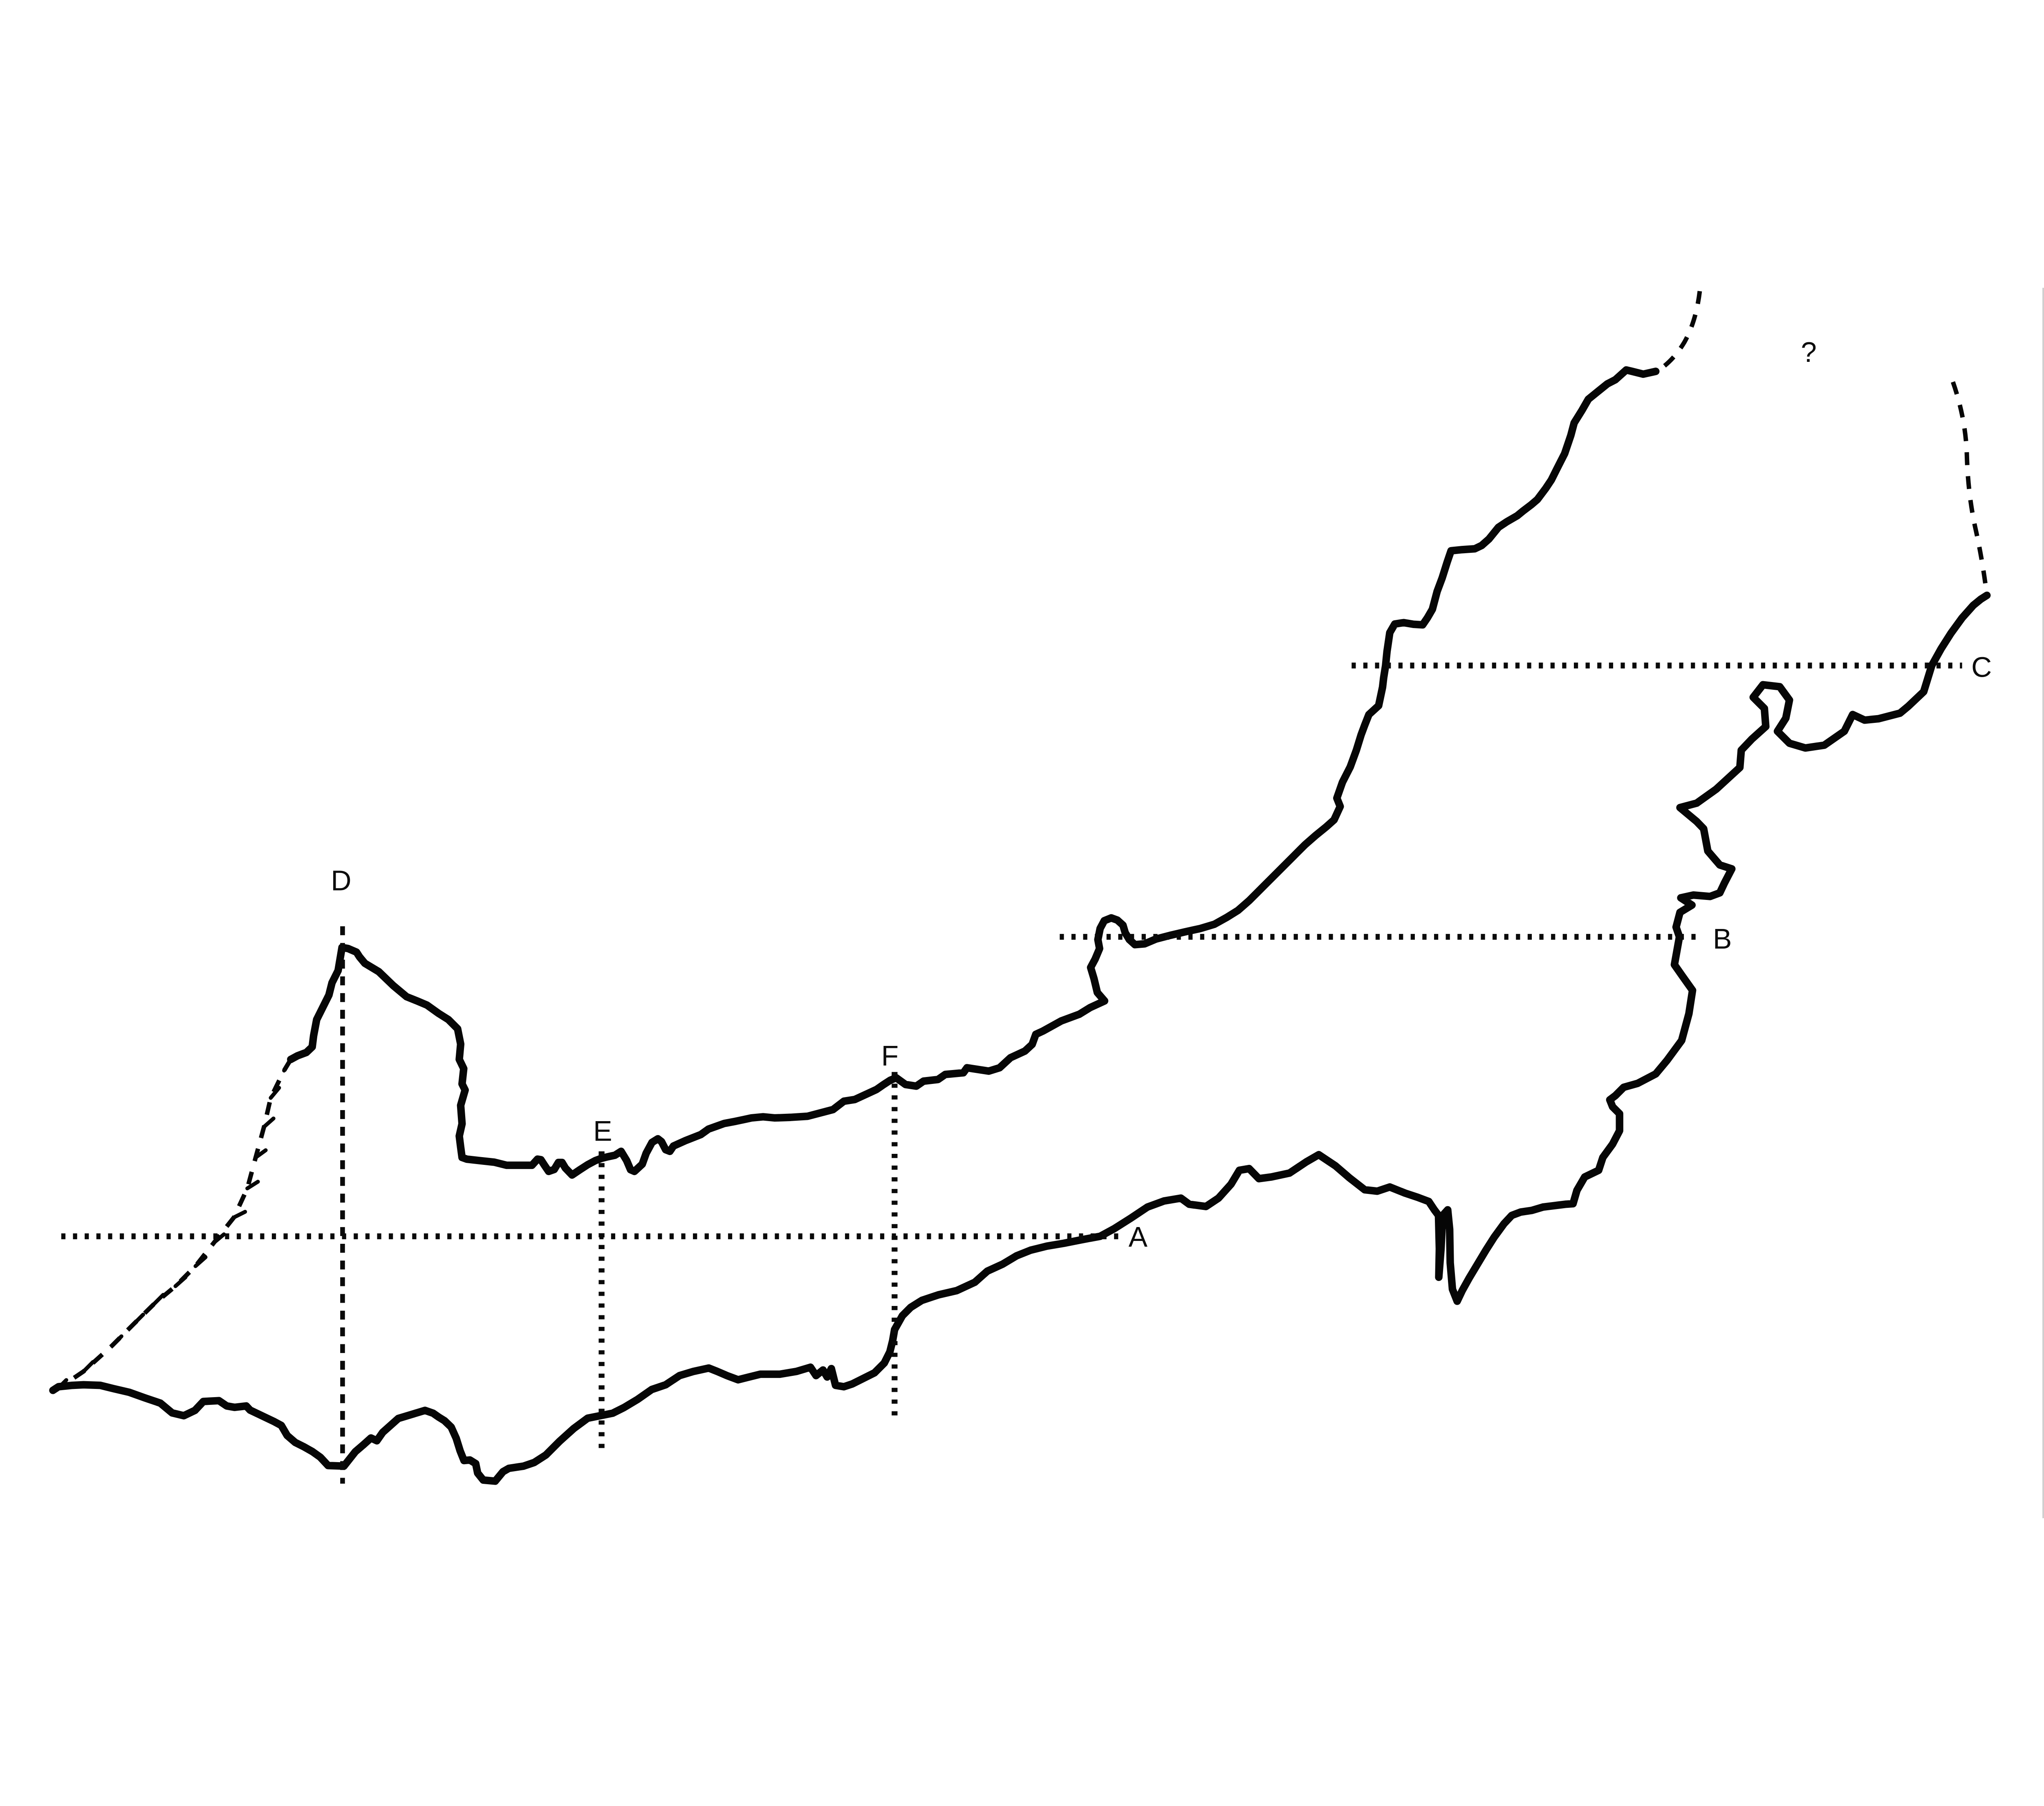  What do you see at coordinates (890, 1056) in the screenshot?
I see `label-f: F` at bounding box center [890, 1056].